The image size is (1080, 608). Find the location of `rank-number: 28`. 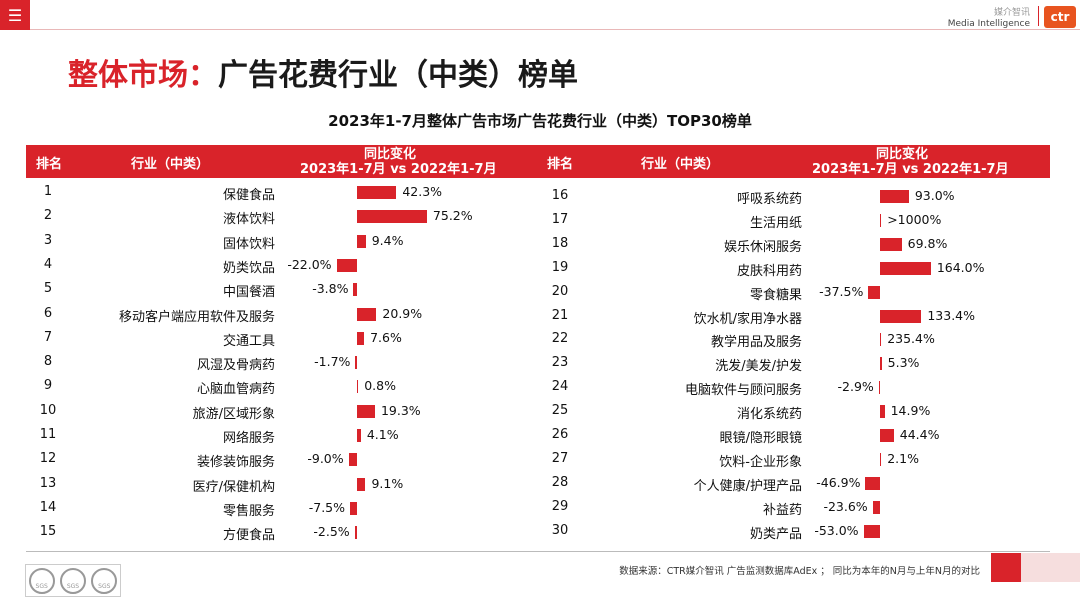

rank-number: 28 is located at coordinates (560, 482).